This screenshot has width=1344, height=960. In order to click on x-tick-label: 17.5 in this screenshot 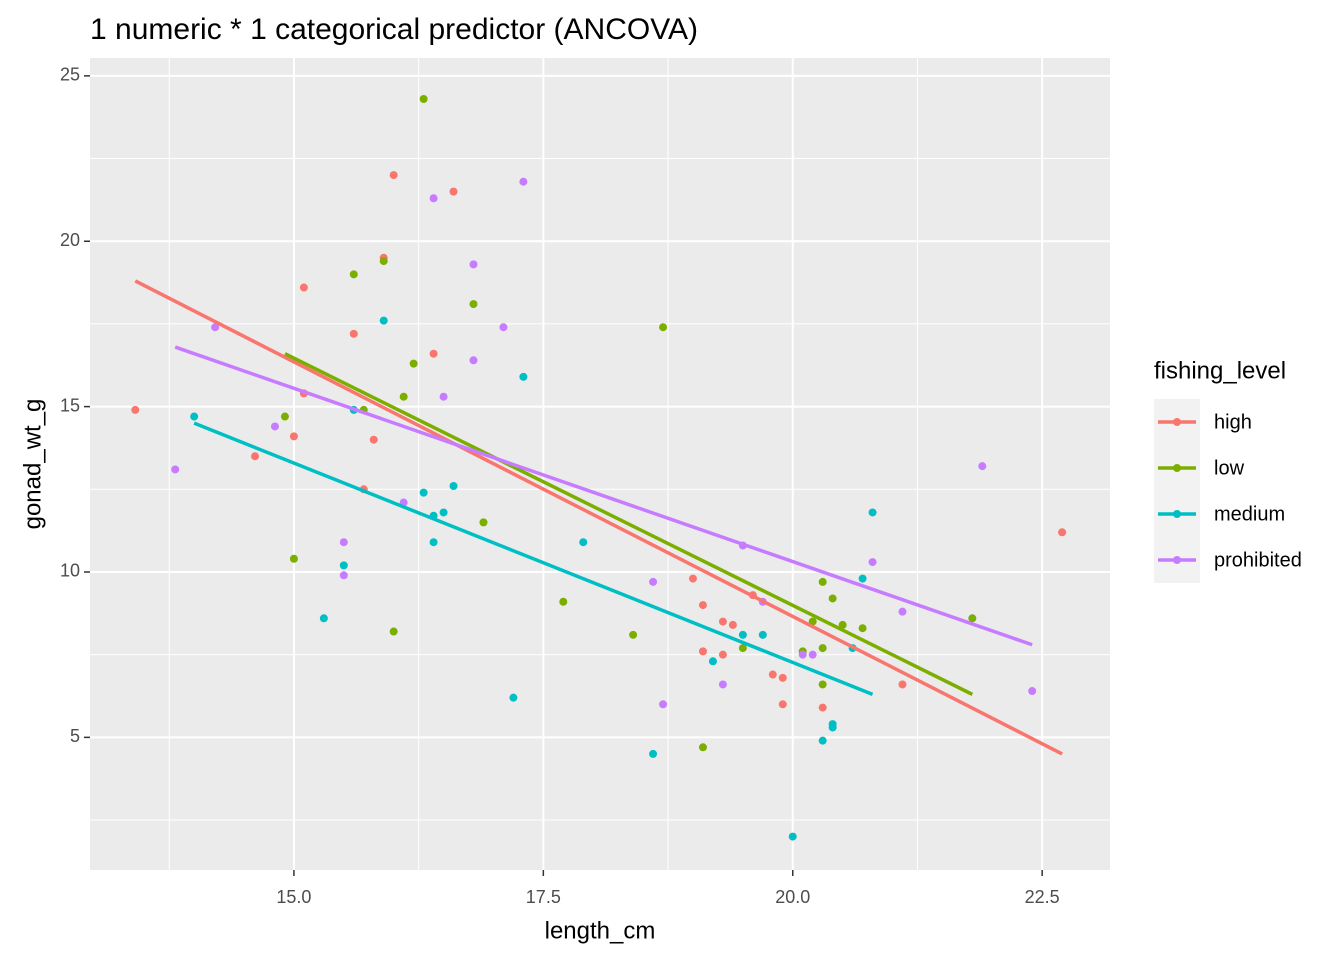, I will do `click(543, 897)`.